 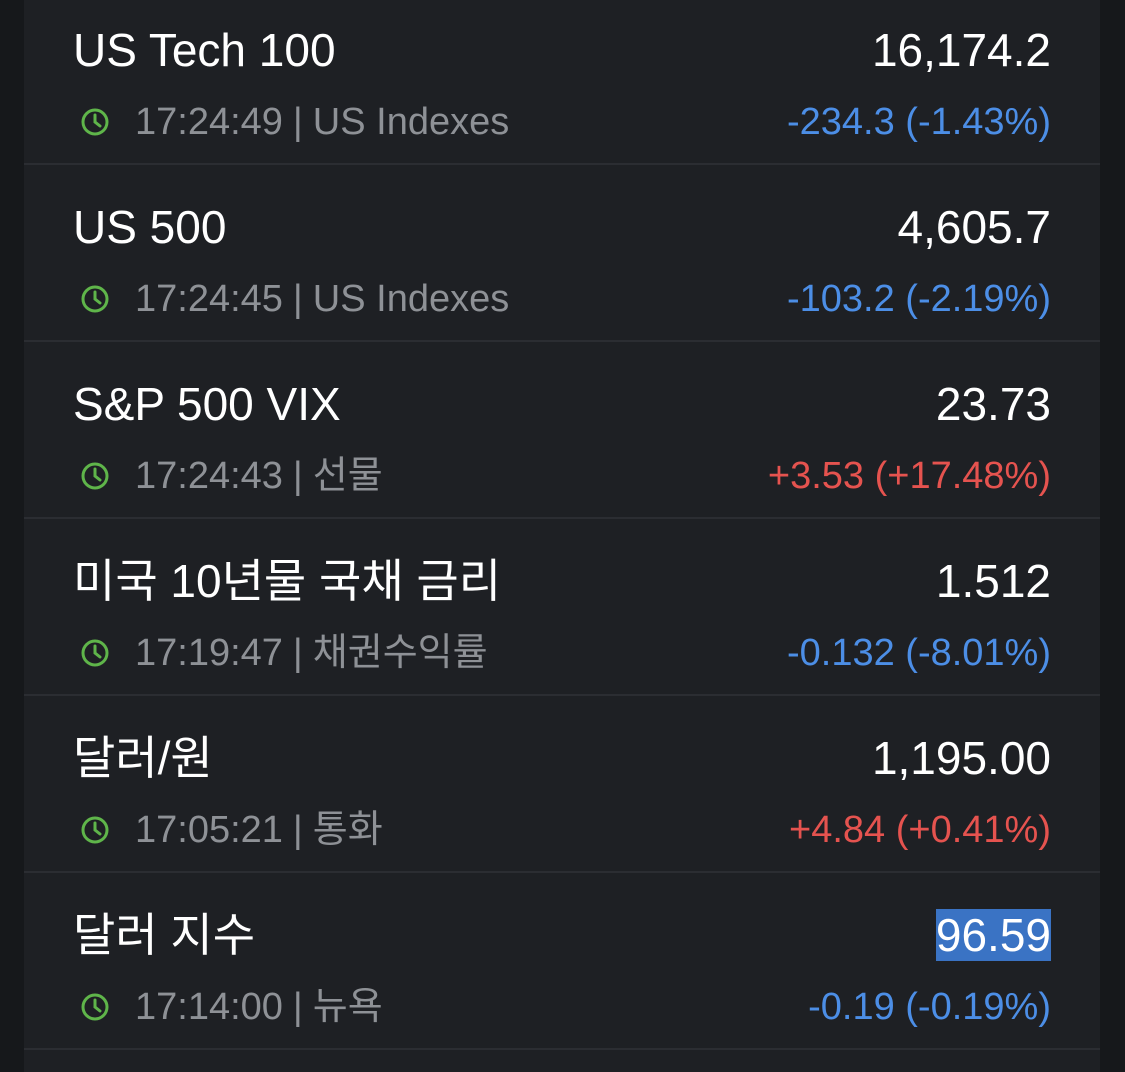 I want to click on instrument-name: 달러/원, so click(x=143, y=758).